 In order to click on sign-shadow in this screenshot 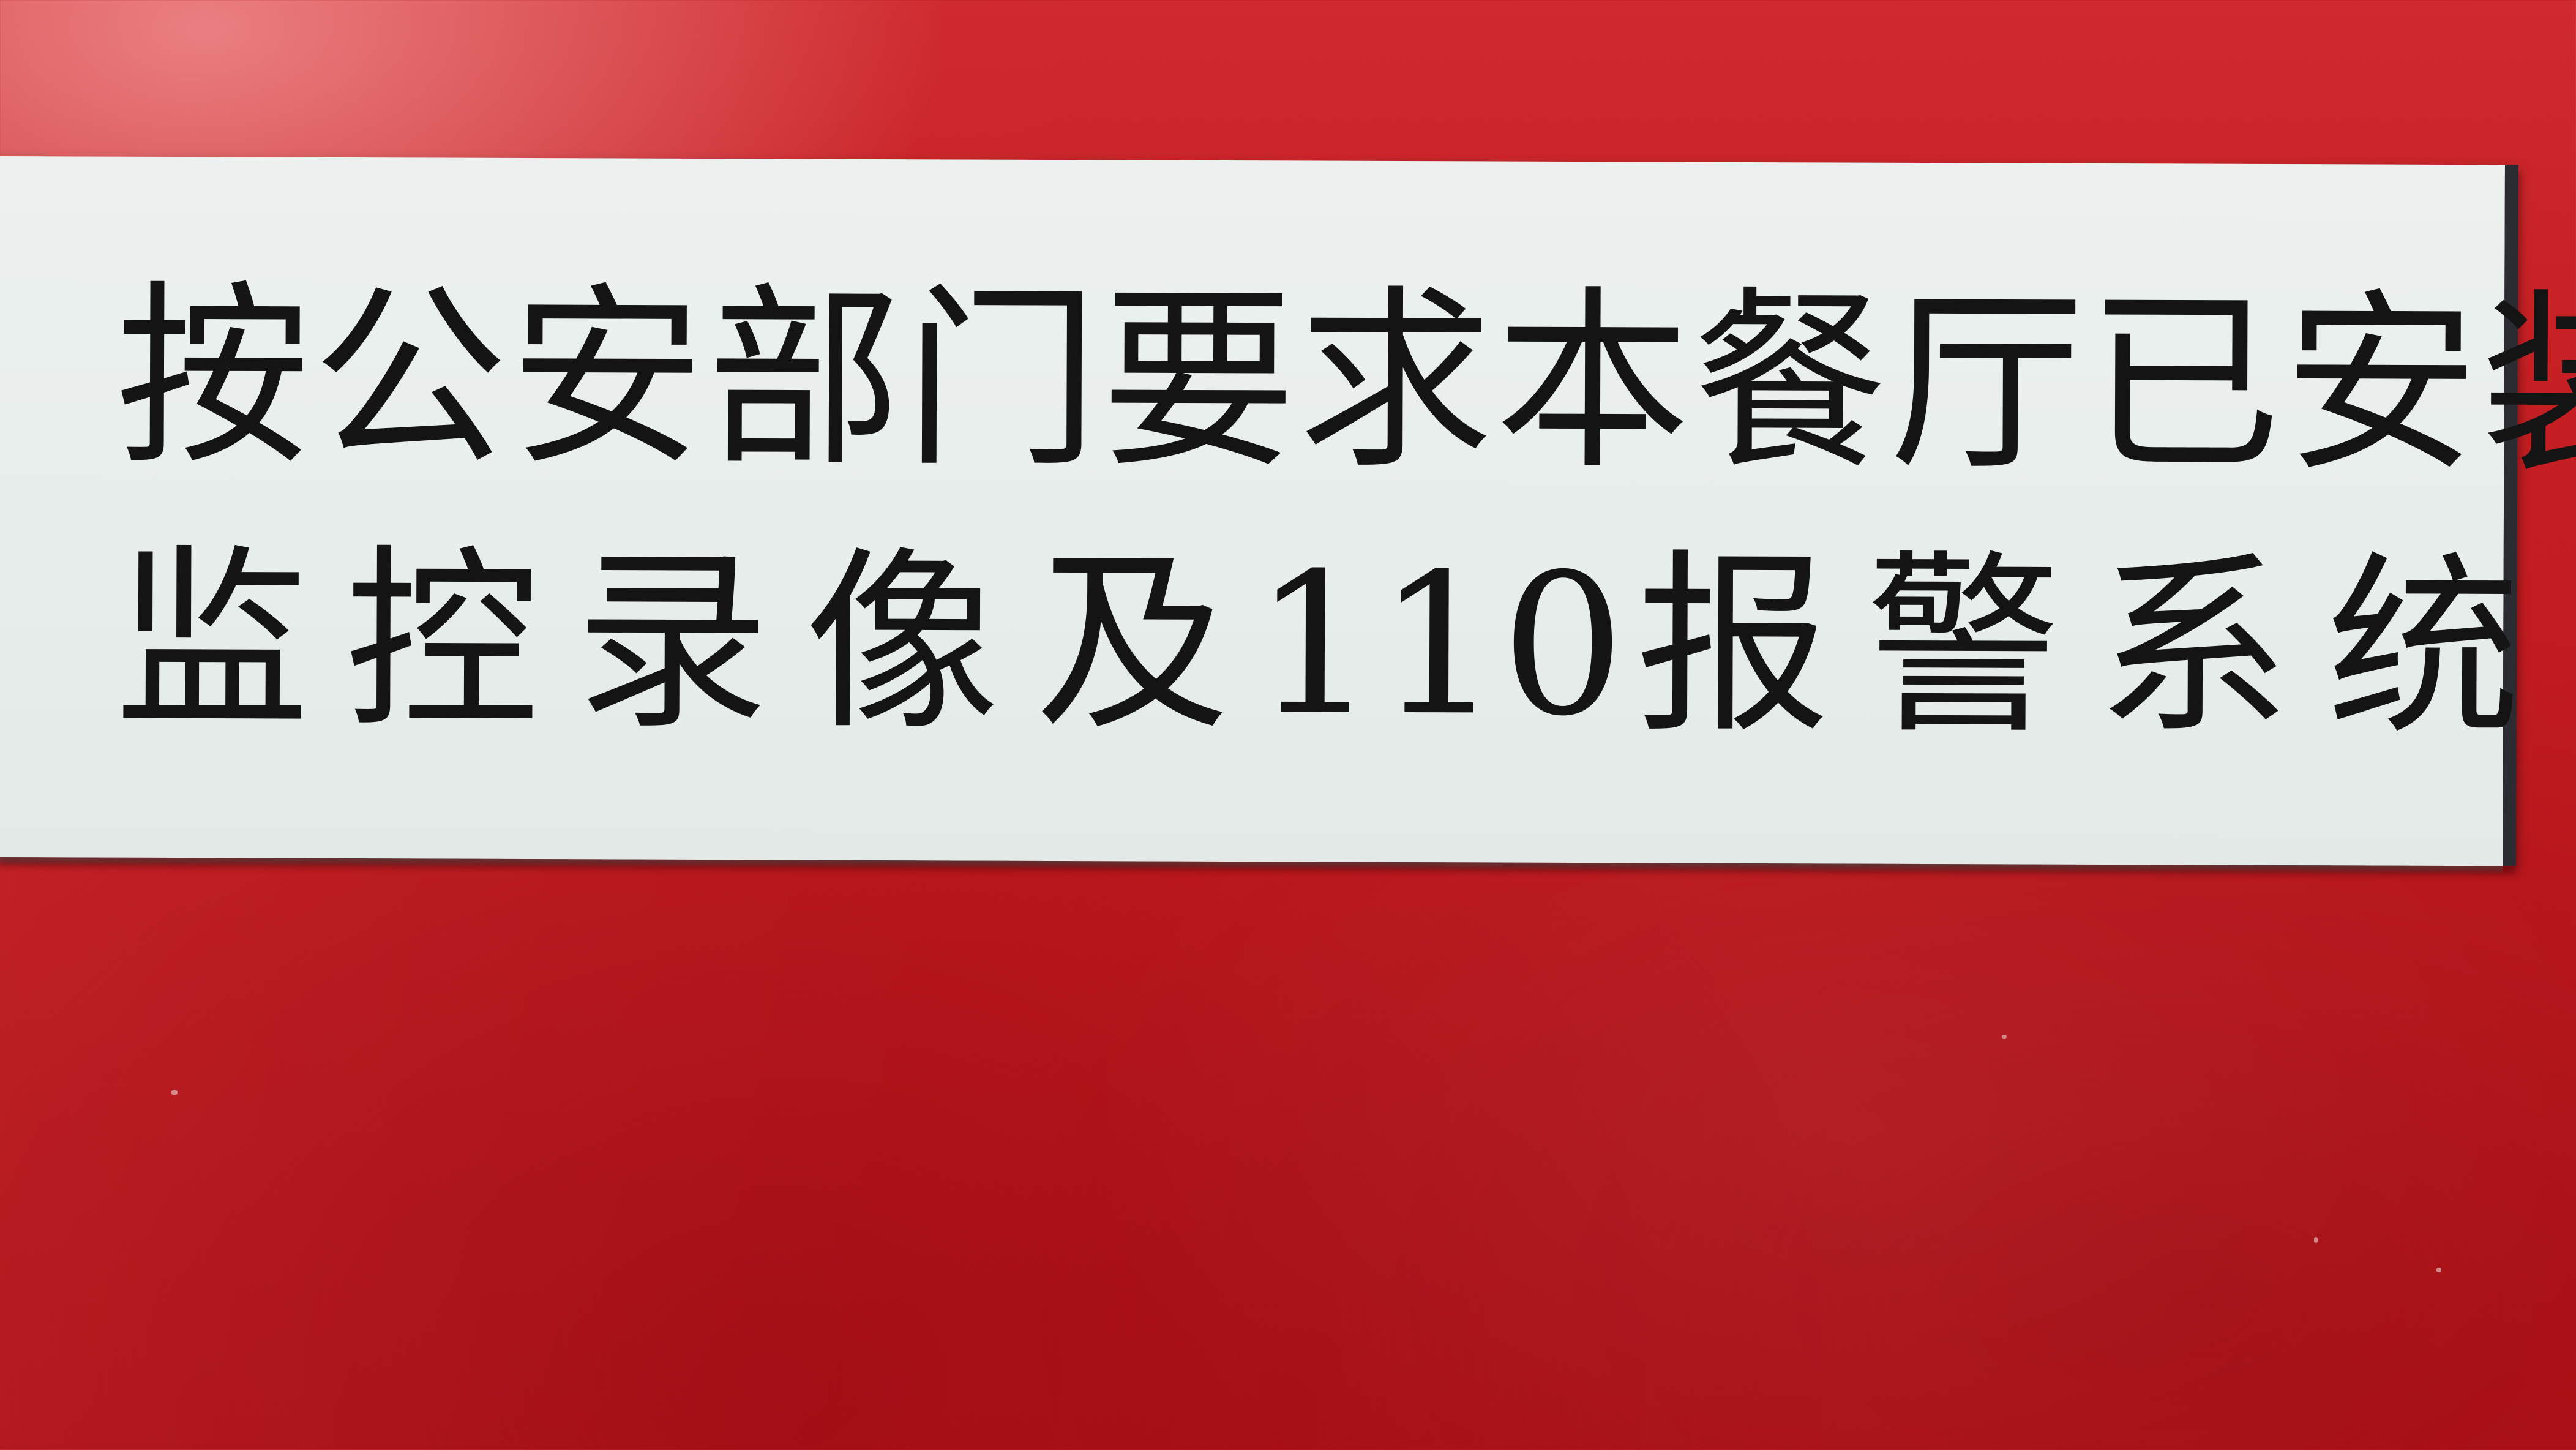, I will do `click(1252, 866)`.